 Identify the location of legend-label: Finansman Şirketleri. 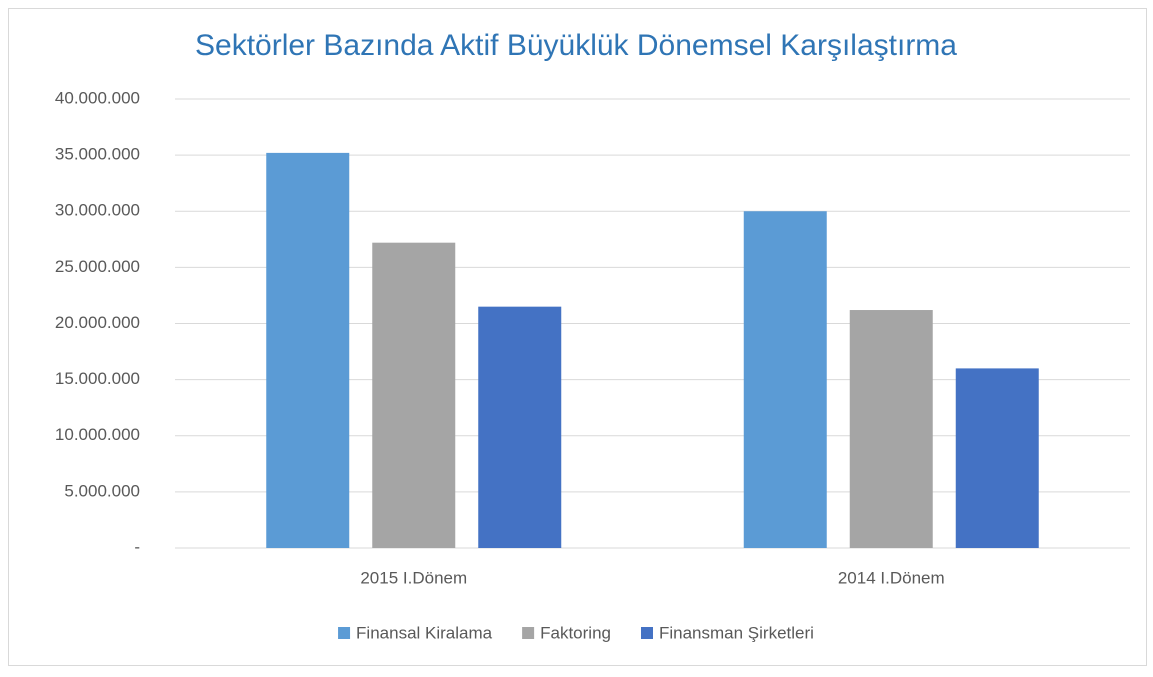
(736, 632).